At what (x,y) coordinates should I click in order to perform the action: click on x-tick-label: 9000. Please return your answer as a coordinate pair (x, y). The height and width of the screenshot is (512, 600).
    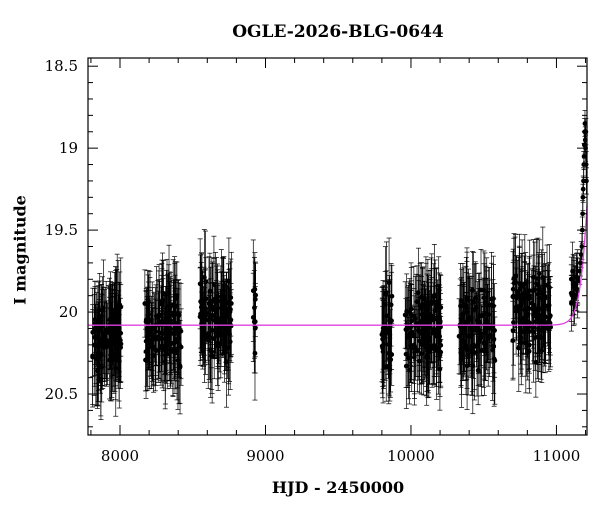
    Looking at the image, I should click on (265, 456).